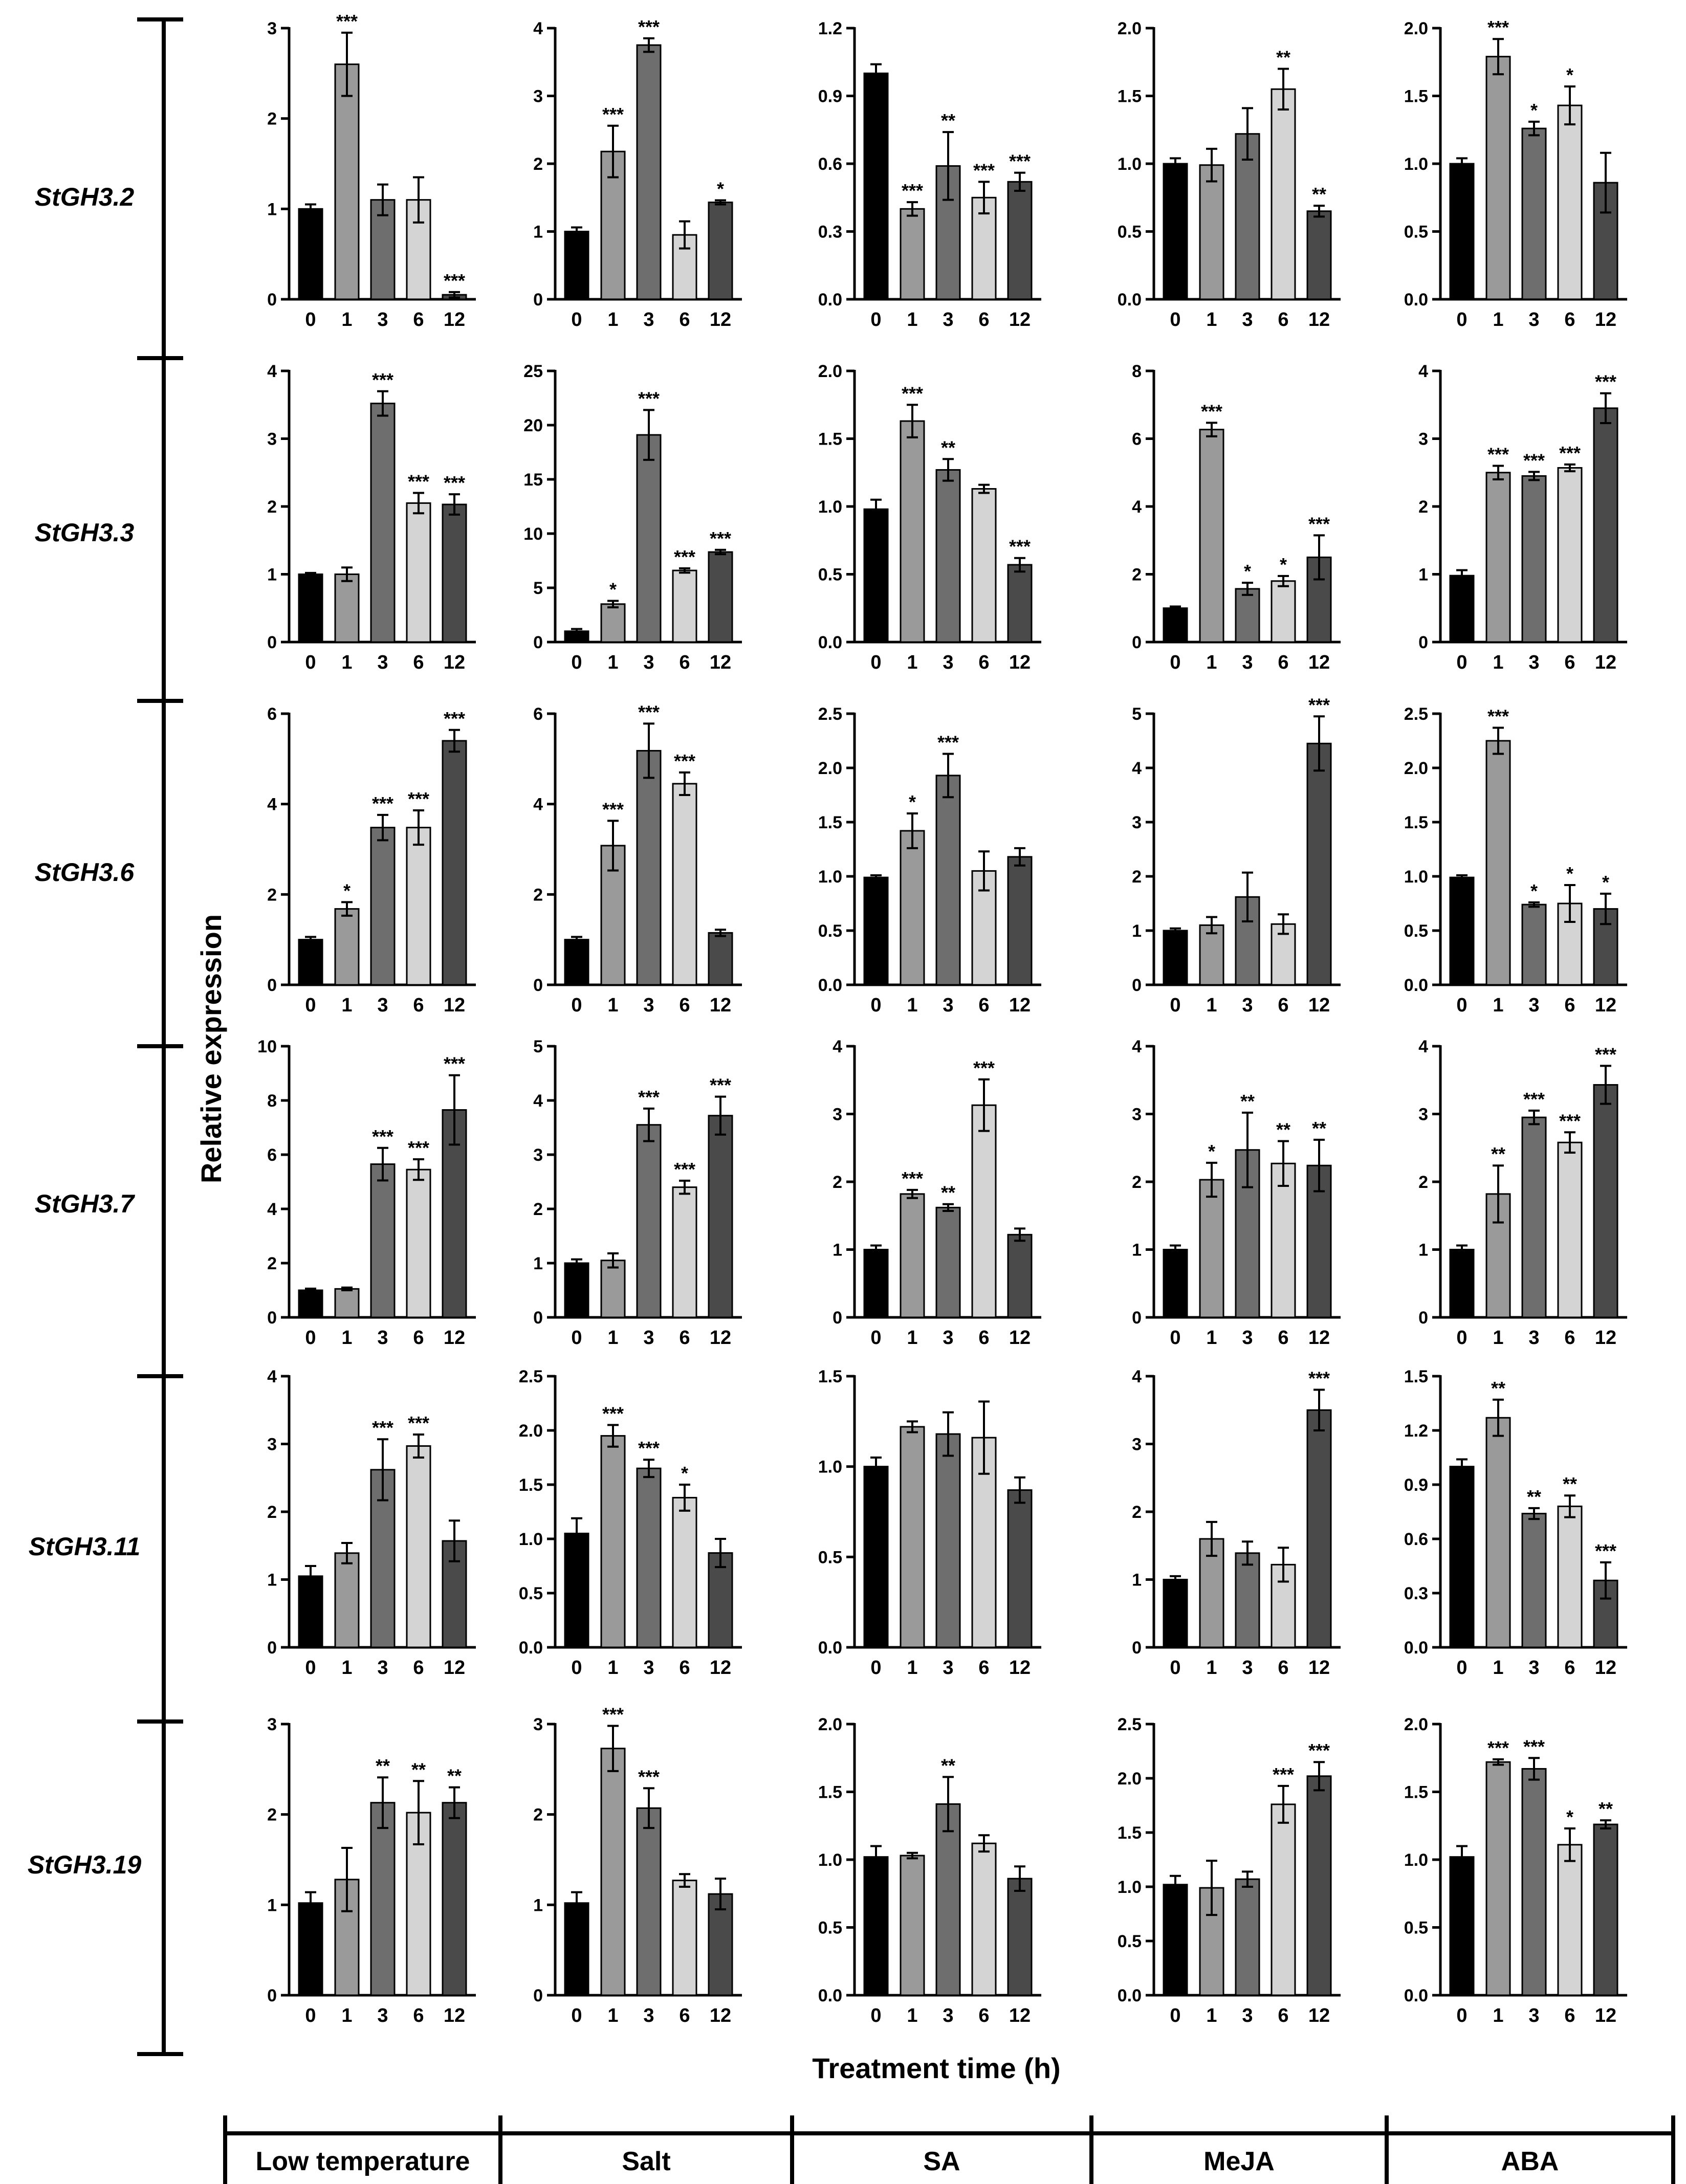 The image size is (1686, 2184). What do you see at coordinates (1516, 1870) in the screenshot?
I see `panel-stgh3-19-aba: 0.0 0.5 1.0 1.5 2.0 0 *** 1 *** 3 * 6 ** 12` at bounding box center [1516, 1870].